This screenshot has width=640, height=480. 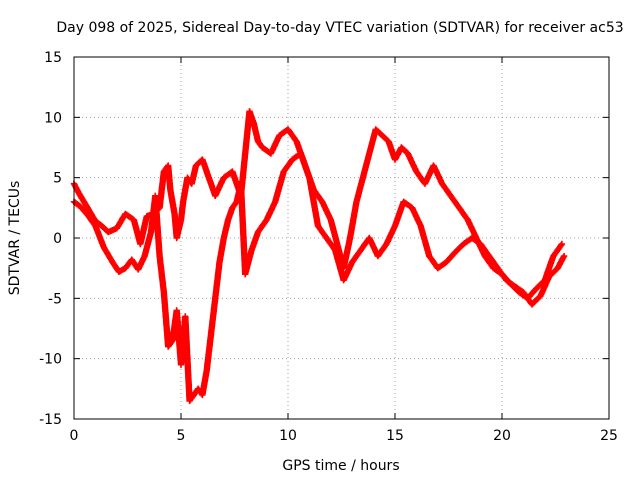 What do you see at coordinates (57, 239) in the screenshot?
I see `y-tick-label: 0` at bounding box center [57, 239].